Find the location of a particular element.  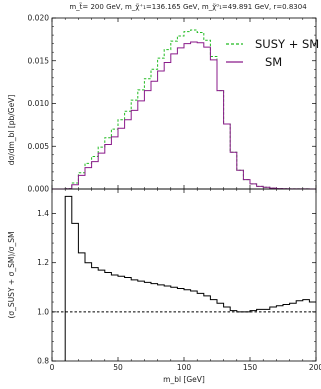

bottom-xtick-label: 100 is located at coordinates (184, 367).